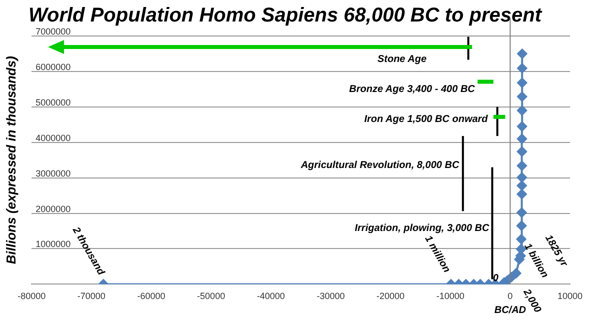 The height and width of the screenshot is (321, 592). What do you see at coordinates (426, 119) in the screenshot?
I see `annotation: Iron Age 1,500 BC onward` at bounding box center [426, 119].